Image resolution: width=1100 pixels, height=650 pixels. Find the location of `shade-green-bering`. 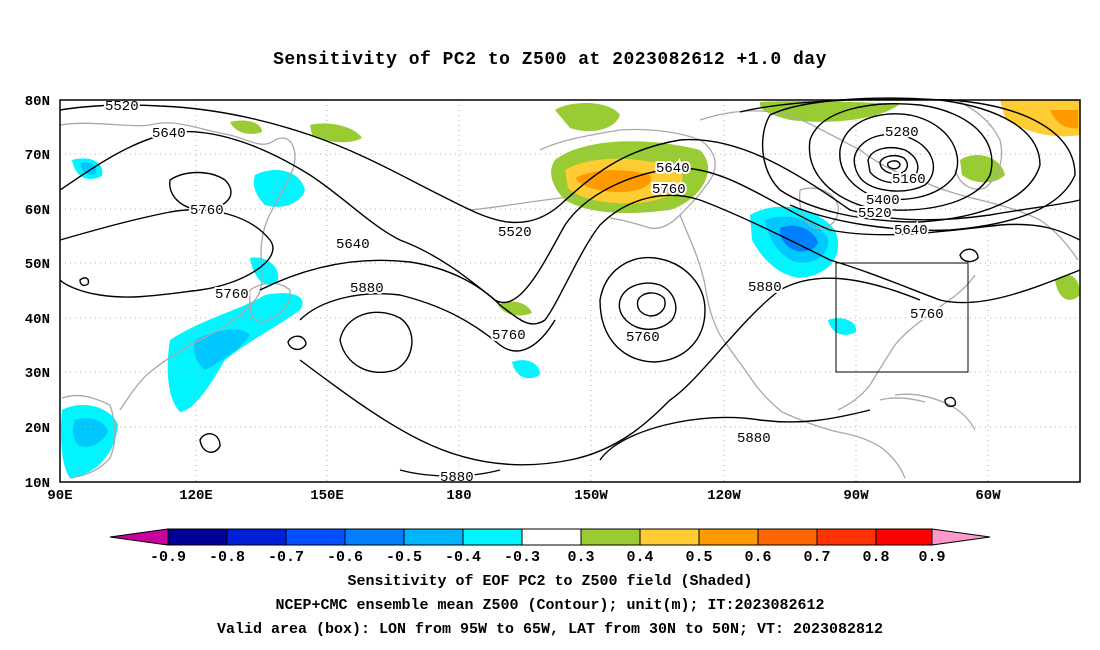

shade-green-bering is located at coordinates (587, 117).